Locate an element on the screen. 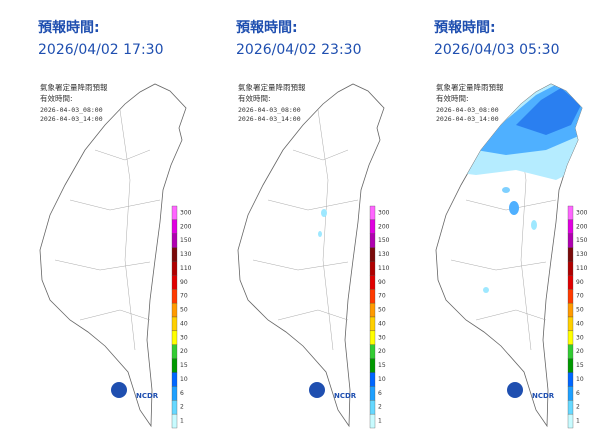  forecast-time: 2026/04/02 17:30 is located at coordinates (101, 50).